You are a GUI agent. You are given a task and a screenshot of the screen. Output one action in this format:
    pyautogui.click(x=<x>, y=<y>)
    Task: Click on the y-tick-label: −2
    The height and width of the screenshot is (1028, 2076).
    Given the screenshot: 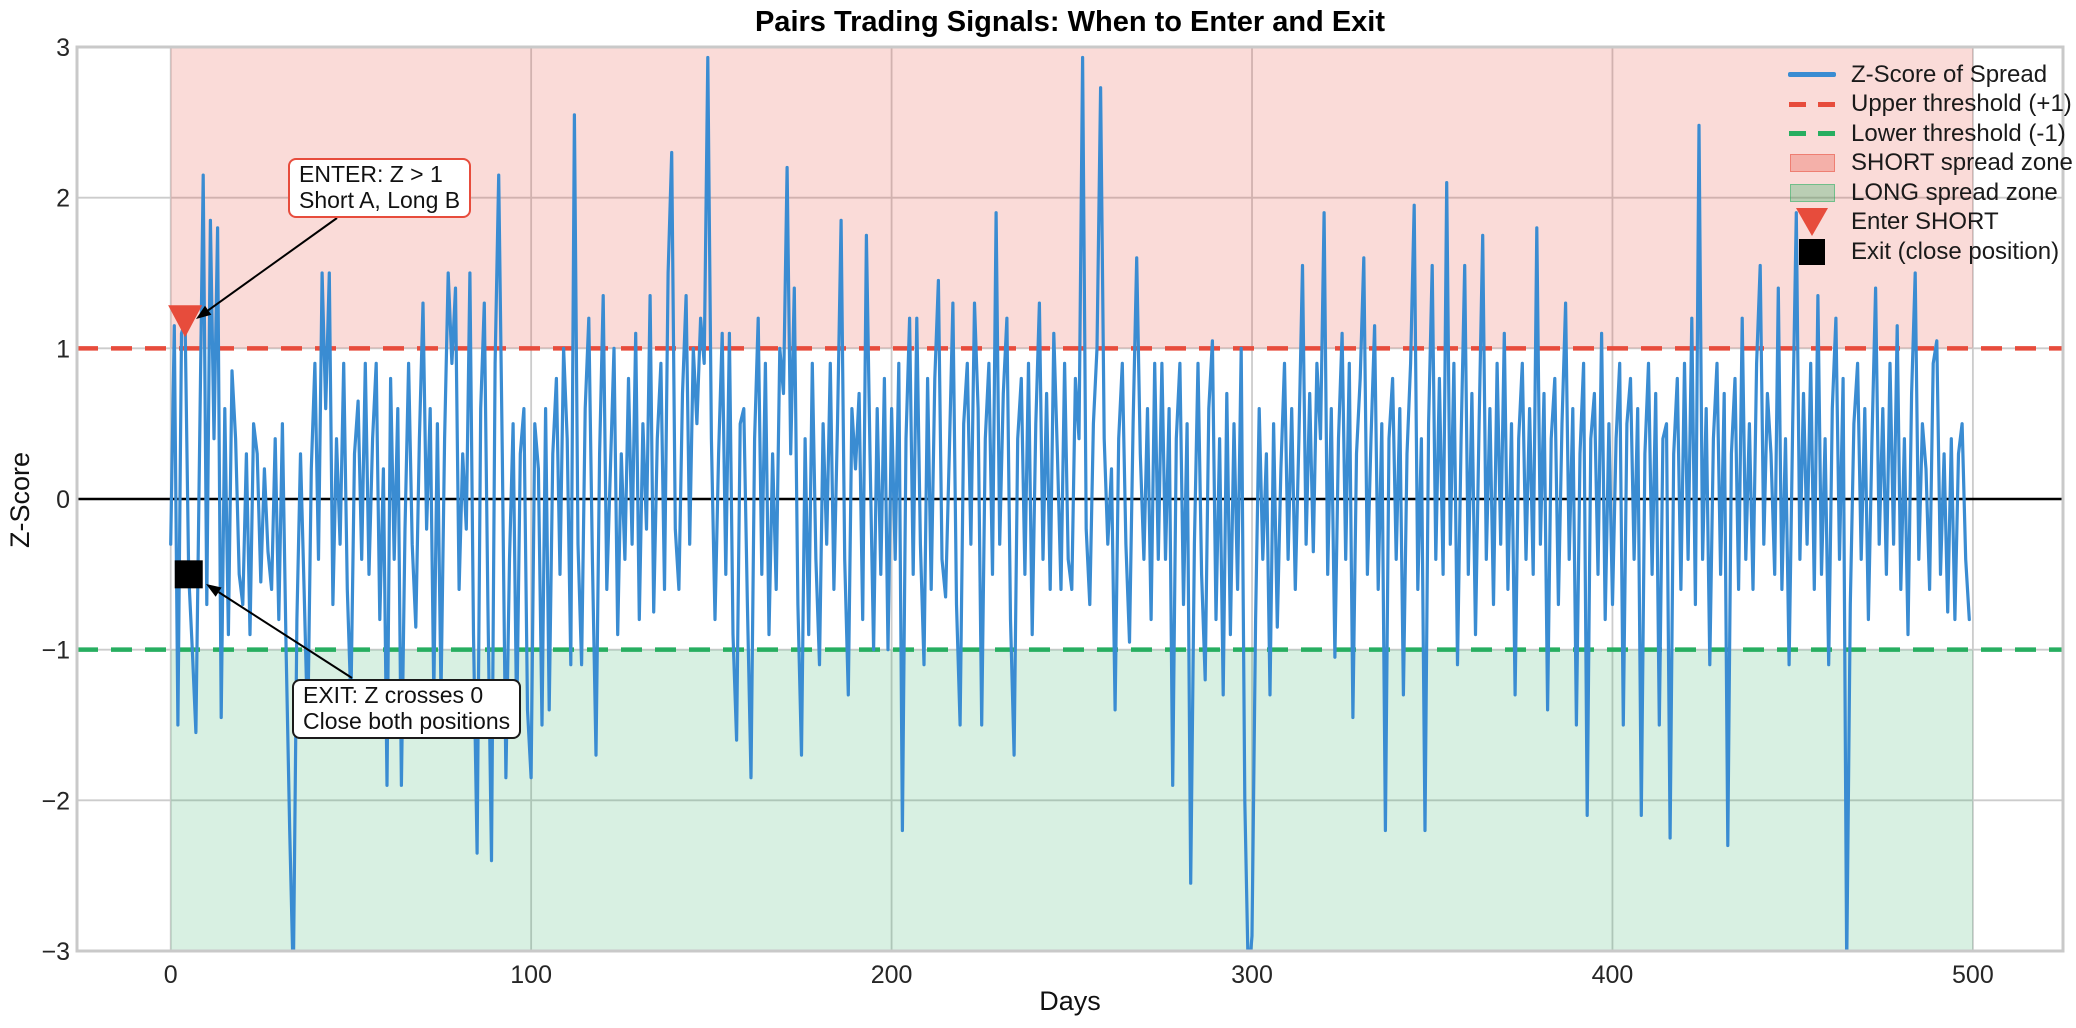 What is the action you would take?
    pyautogui.click(x=55, y=801)
    